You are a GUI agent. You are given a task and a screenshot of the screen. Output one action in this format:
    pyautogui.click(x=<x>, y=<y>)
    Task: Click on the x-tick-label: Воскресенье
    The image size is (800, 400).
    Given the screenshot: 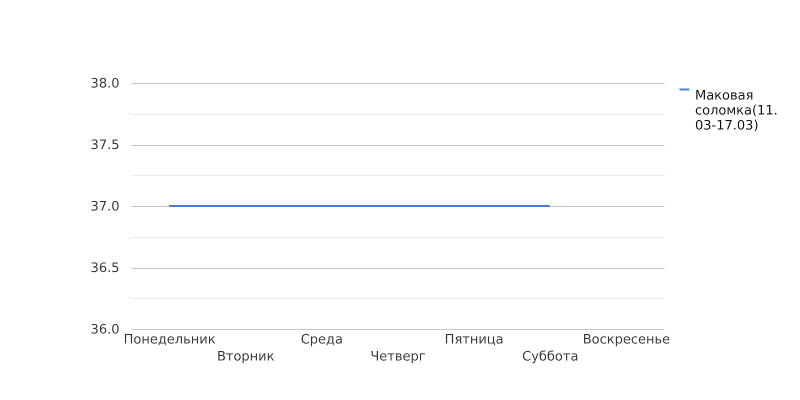 What is the action you would take?
    pyautogui.click(x=626, y=340)
    